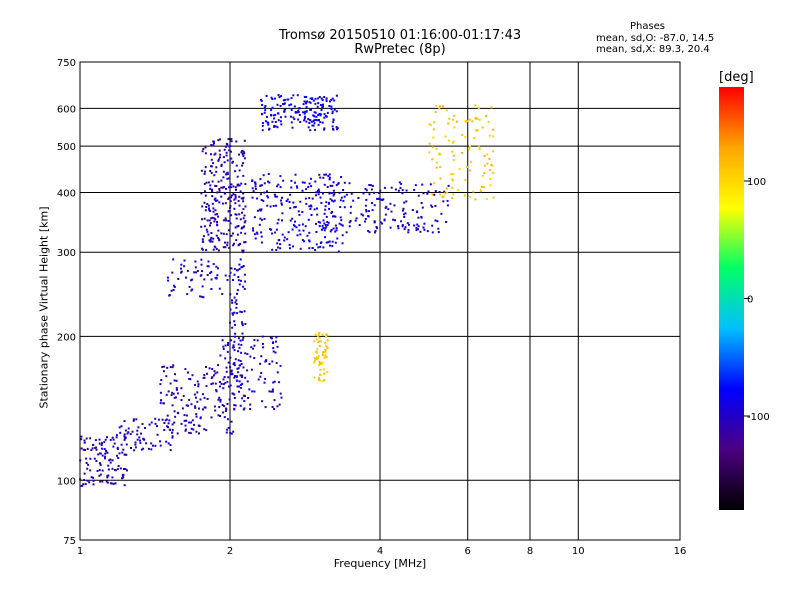 This screenshot has width=800, height=600. Describe the element at coordinates (731, 298) in the screenshot. I see `colorbar` at that location.